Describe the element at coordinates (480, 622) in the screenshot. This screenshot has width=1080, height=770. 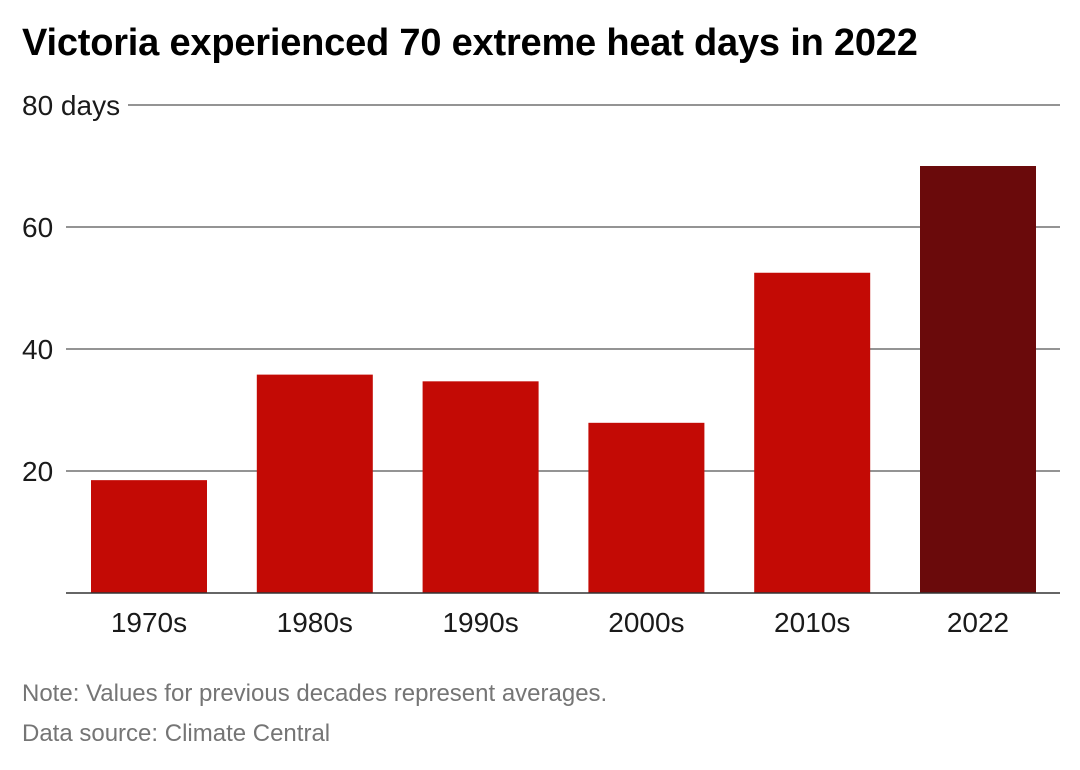
I see `x-tick-label-1990s: 1990s` at that location.